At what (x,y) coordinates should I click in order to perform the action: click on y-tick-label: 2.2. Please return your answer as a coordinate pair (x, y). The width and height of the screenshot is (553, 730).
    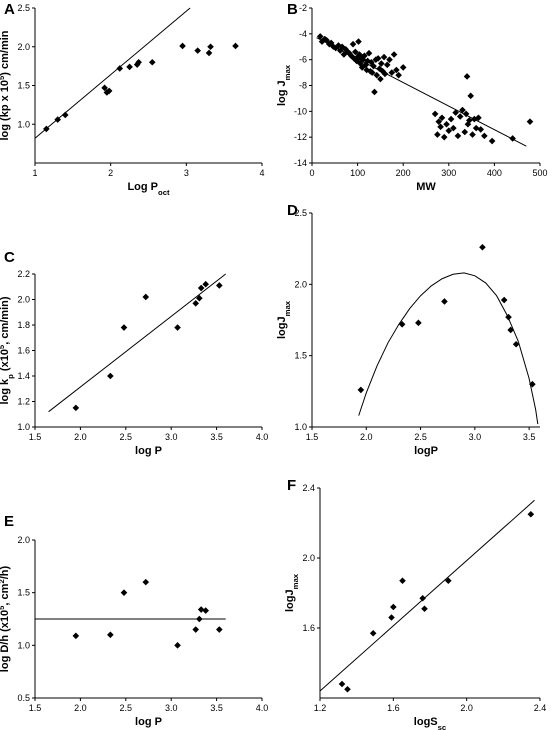
    Looking at the image, I should click on (23, 274).